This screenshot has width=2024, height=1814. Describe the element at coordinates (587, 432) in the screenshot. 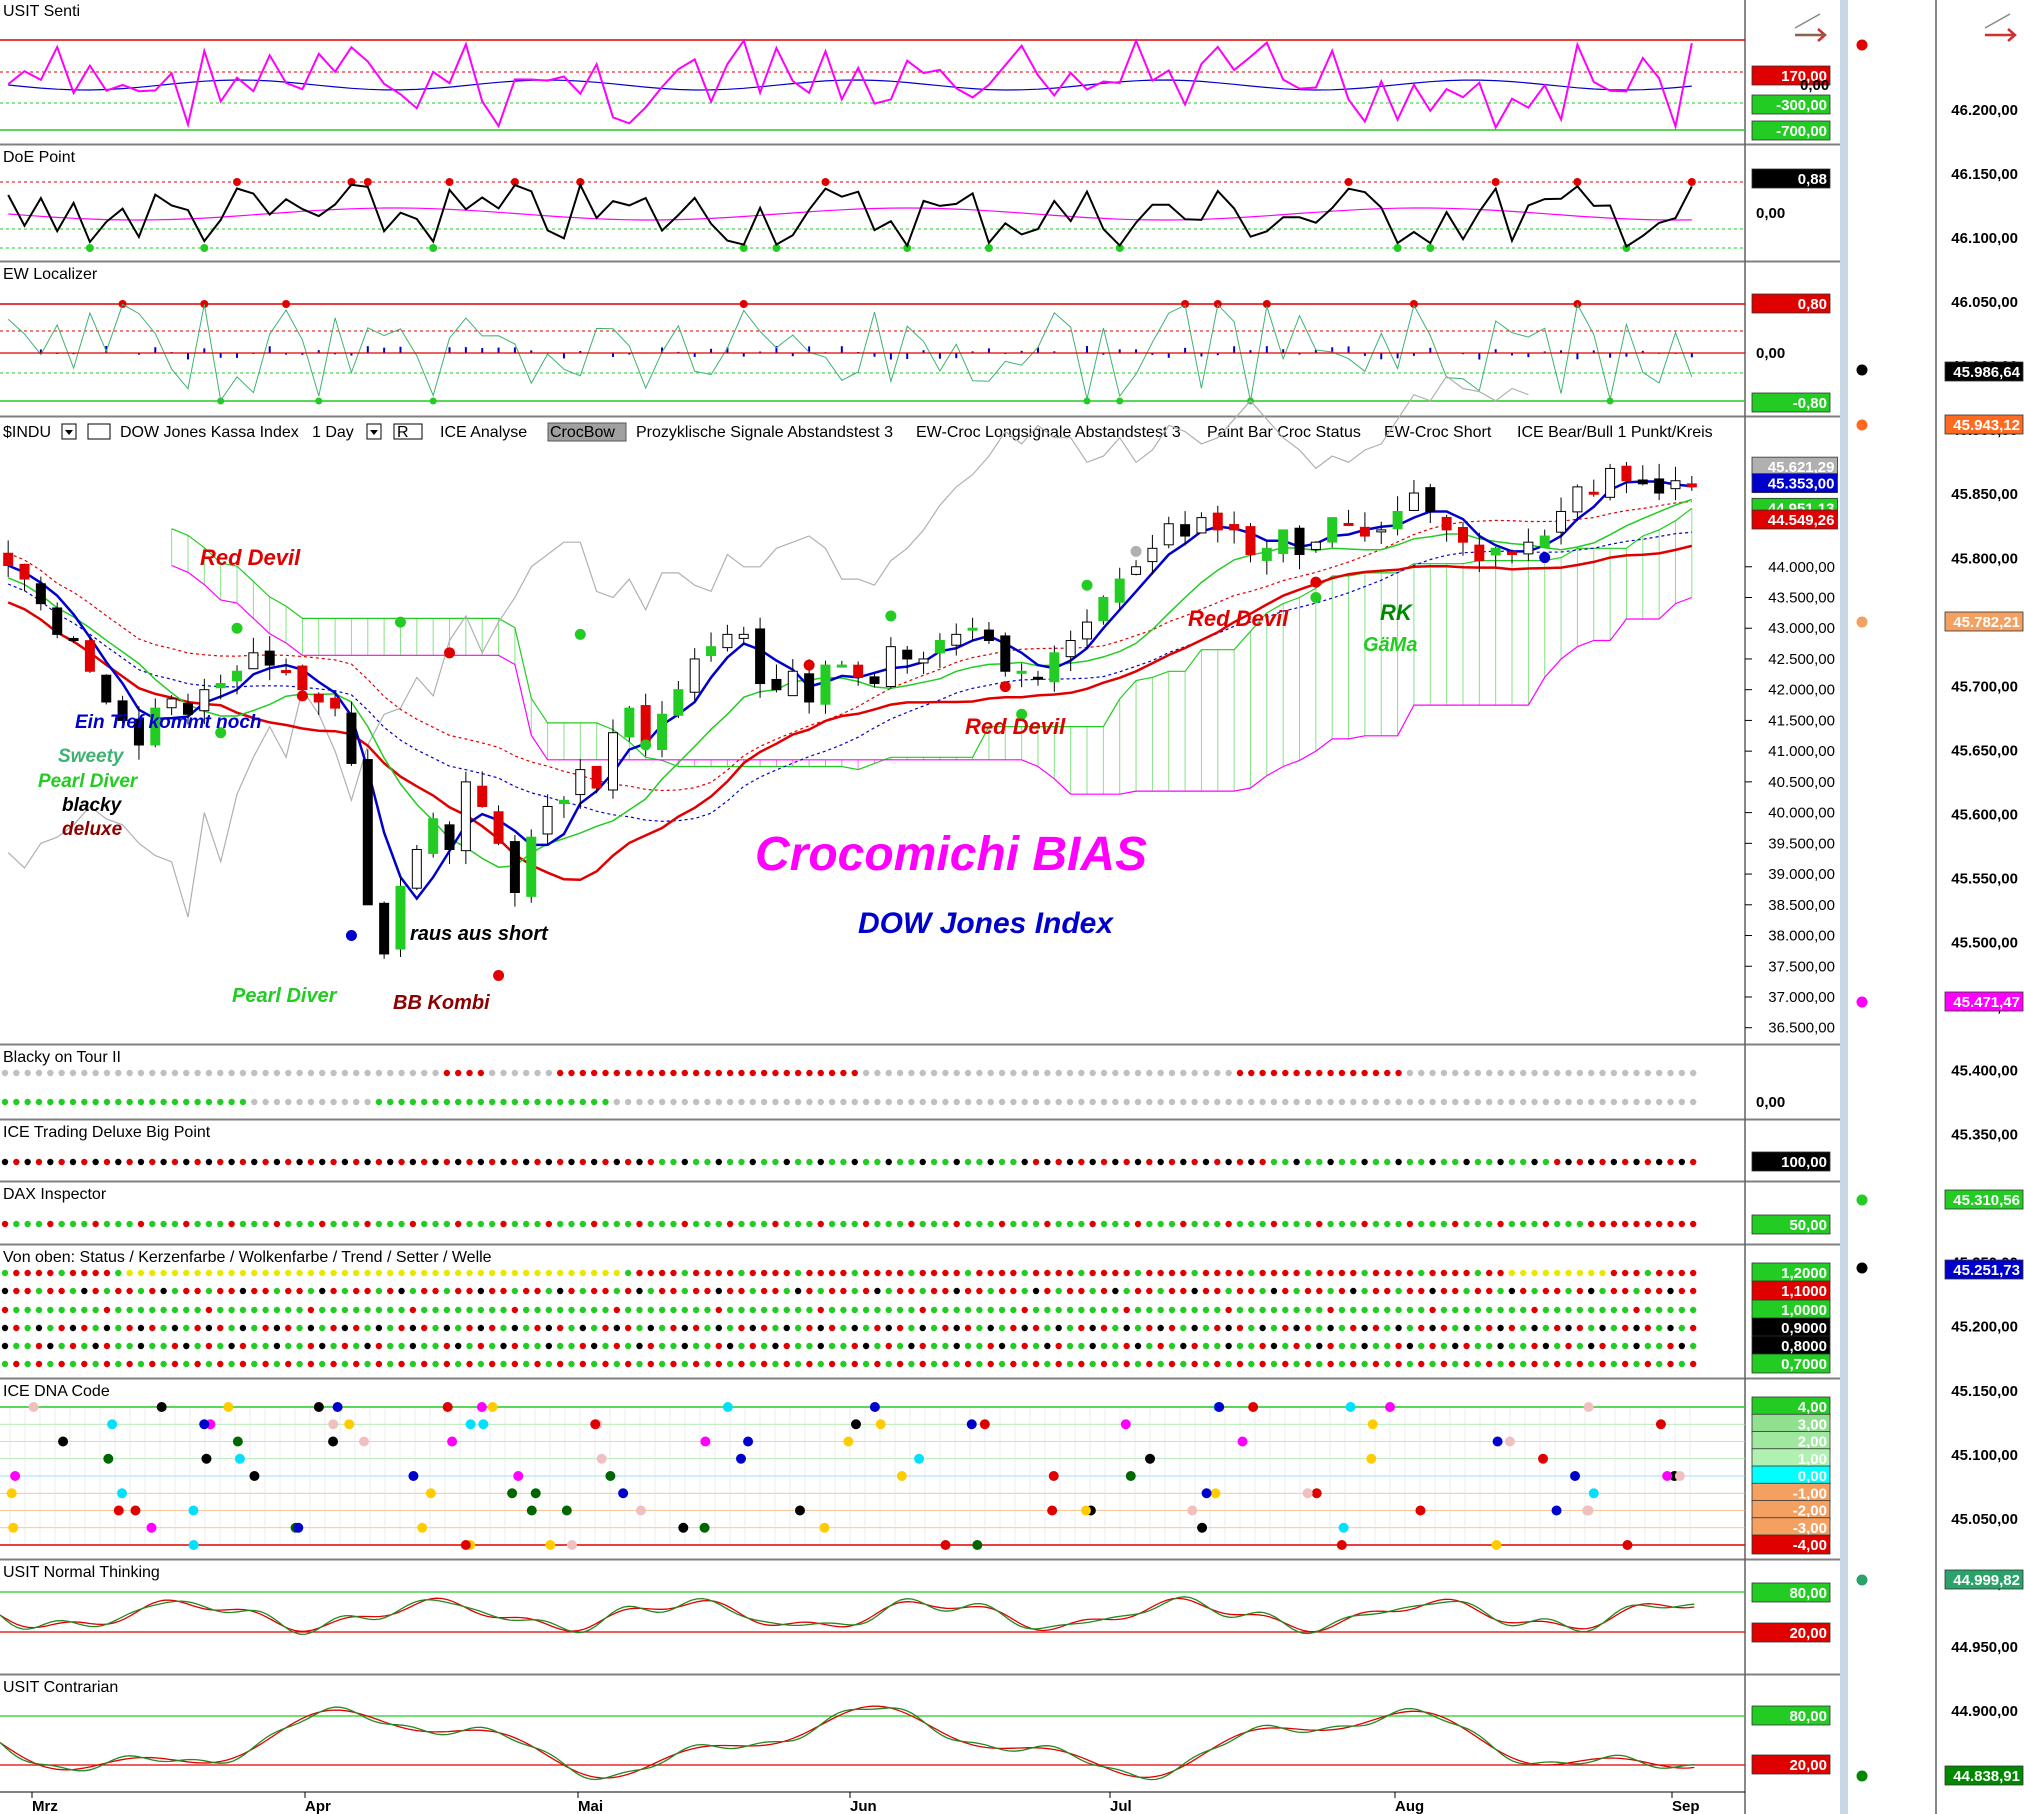

I see `toolbar-item-bg` at that location.